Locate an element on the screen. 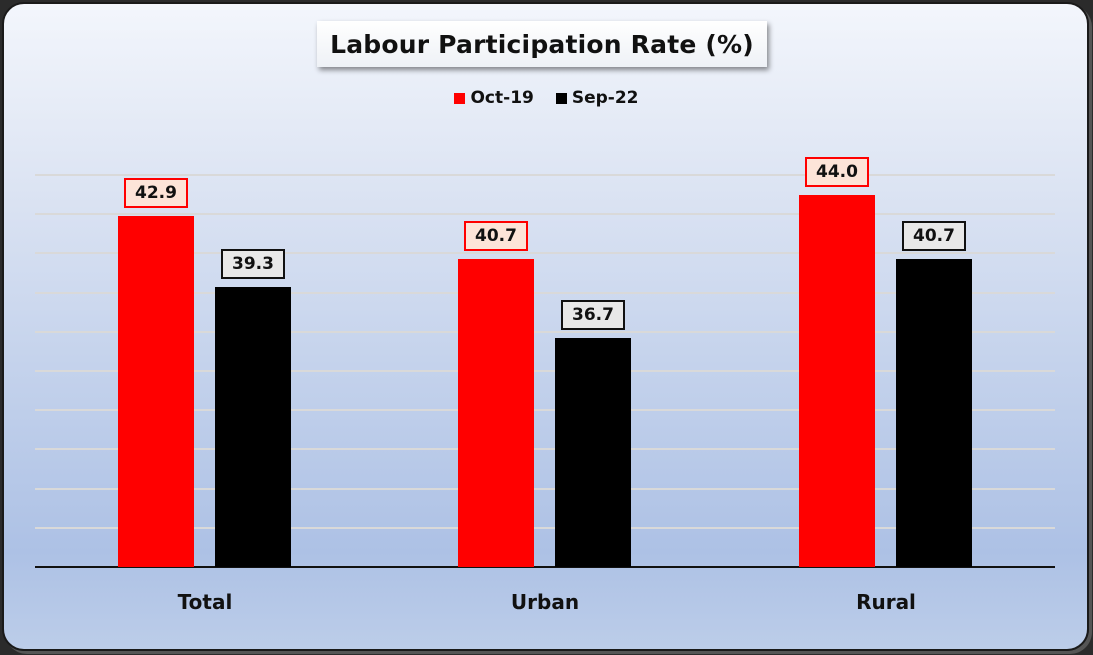  legend-swatch-black-icon is located at coordinates (561, 98).